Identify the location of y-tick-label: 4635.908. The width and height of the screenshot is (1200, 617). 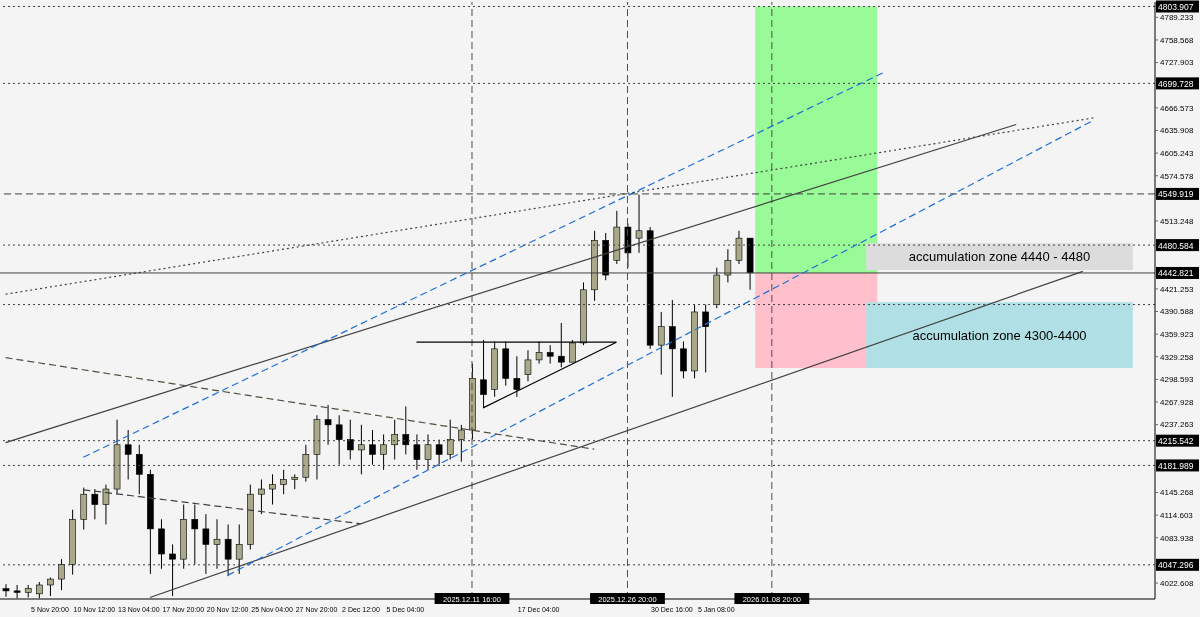
(1177, 131).